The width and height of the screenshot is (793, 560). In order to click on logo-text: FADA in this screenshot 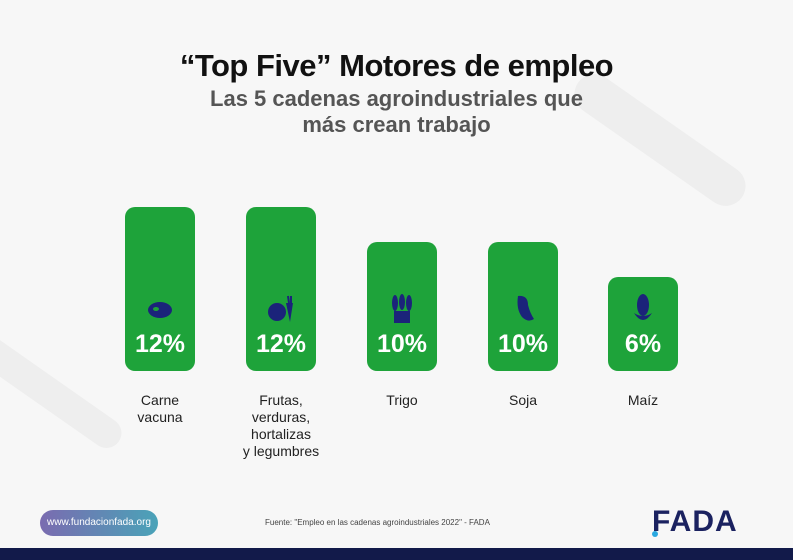, I will do `click(695, 521)`.